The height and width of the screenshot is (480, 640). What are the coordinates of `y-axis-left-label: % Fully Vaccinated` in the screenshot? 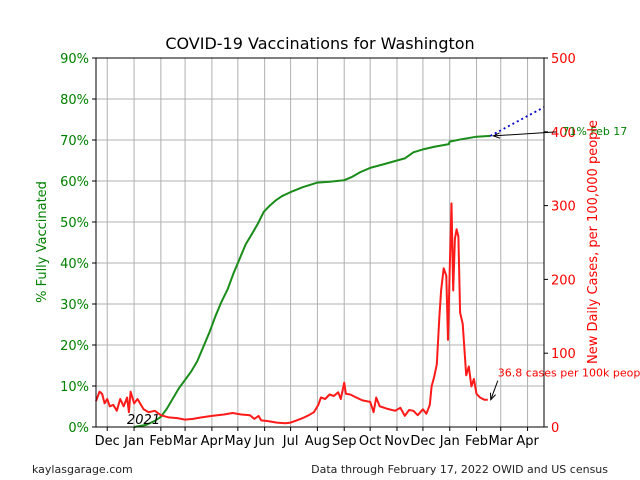 It's located at (42, 242).